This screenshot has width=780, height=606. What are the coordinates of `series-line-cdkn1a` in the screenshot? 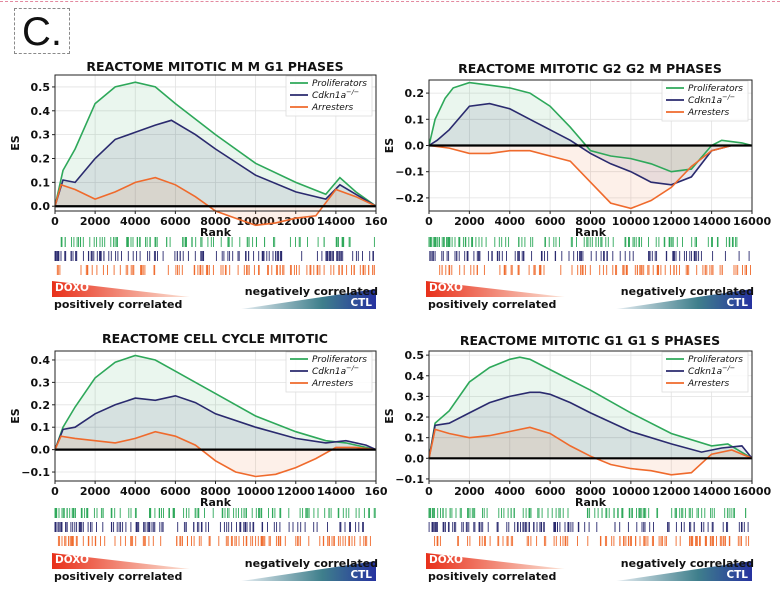 It's located at (215, 422).